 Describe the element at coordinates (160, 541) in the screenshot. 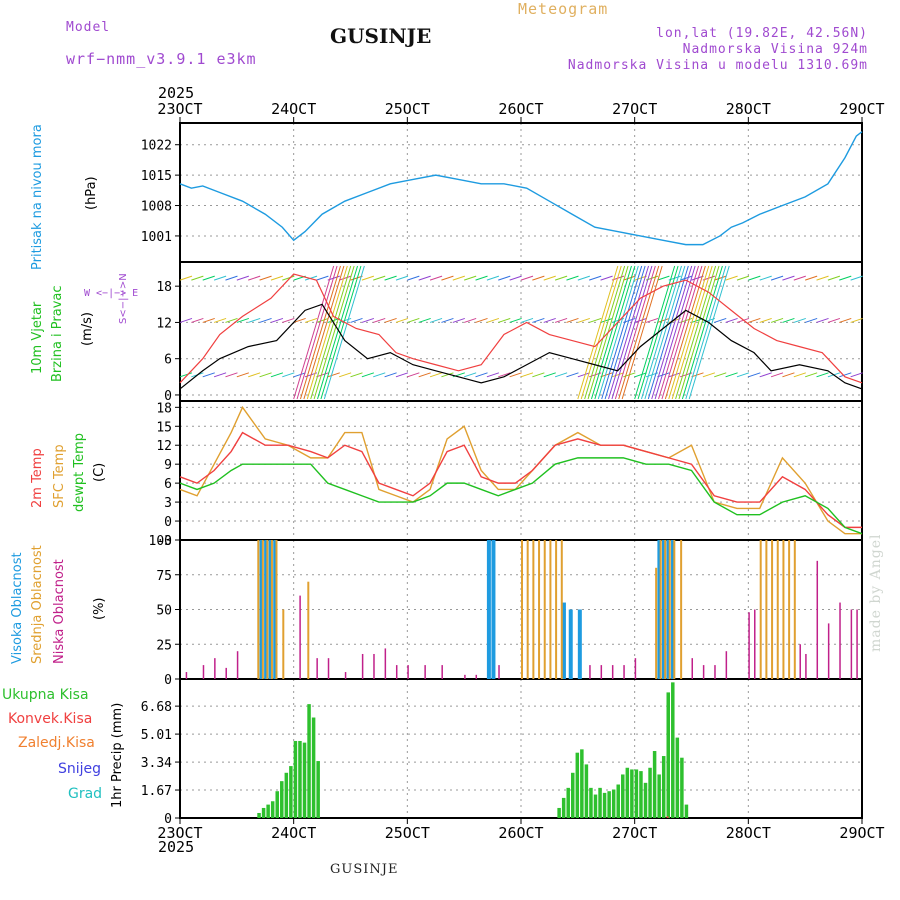

I see `y-tick-label: 100` at that location.